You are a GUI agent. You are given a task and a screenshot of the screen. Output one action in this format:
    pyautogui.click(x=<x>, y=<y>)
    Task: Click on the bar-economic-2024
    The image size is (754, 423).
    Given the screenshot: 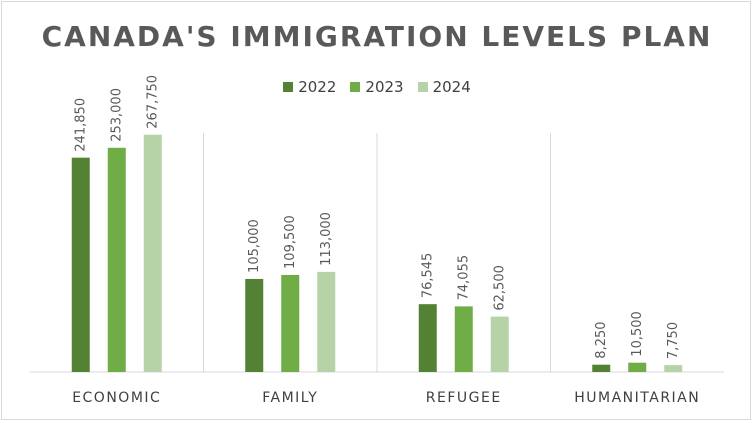 What is the action you would take?
    pyautogui.click(x=152, y=253)
    